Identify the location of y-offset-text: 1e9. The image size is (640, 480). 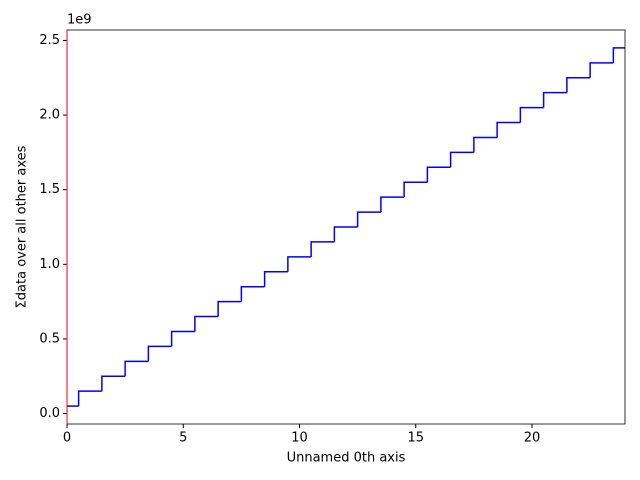
(79, 20).